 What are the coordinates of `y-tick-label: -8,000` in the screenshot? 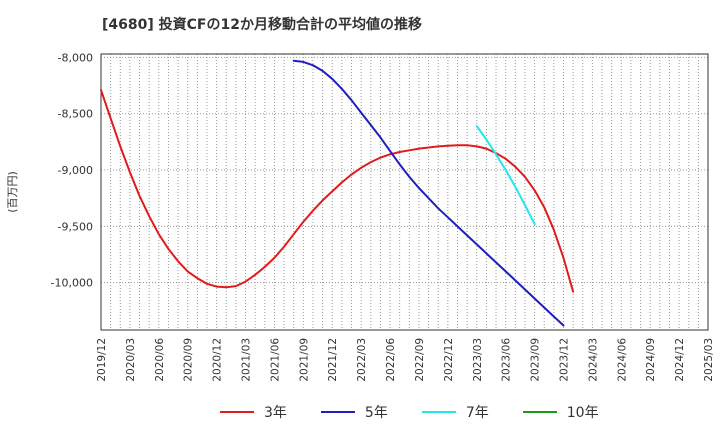 It's located at (75, 57).